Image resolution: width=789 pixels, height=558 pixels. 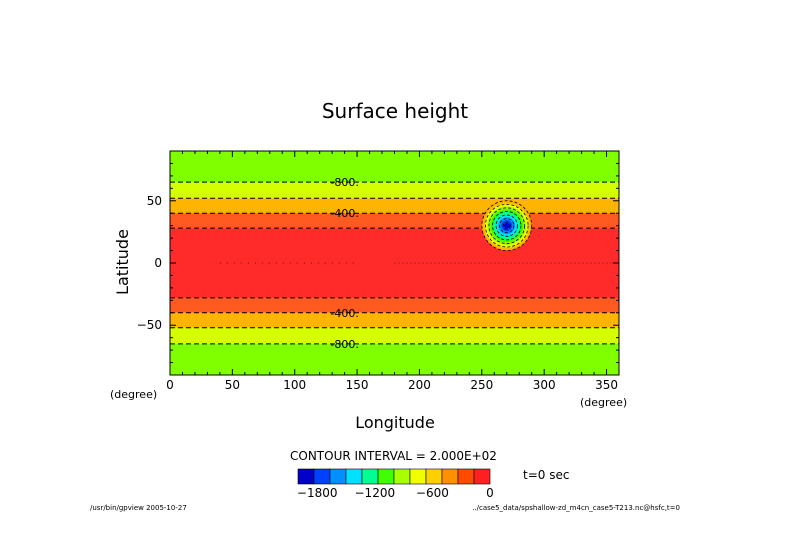 I want to click on y-tick-label-1: 0, so click(x=158, y=263).